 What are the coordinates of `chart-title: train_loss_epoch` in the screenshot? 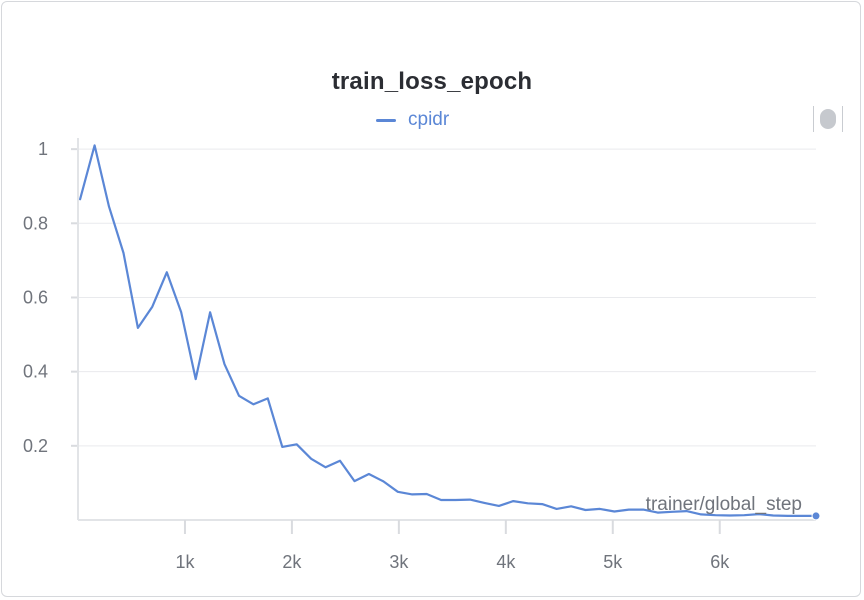 It's located at (432, 81).